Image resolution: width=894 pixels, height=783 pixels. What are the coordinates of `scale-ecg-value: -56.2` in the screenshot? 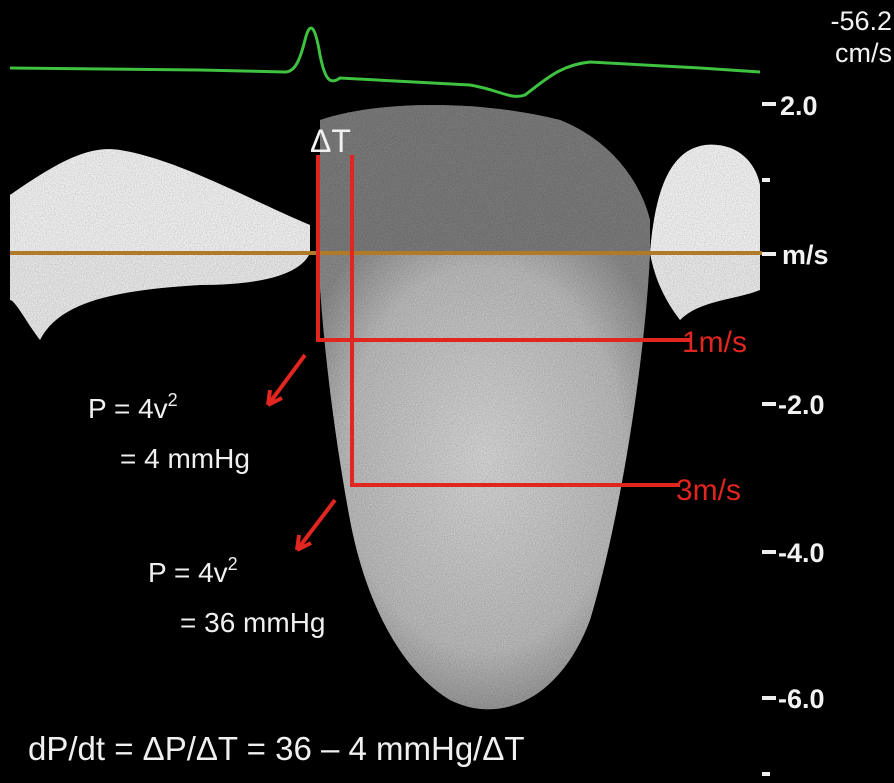 It's located at (861, 21).